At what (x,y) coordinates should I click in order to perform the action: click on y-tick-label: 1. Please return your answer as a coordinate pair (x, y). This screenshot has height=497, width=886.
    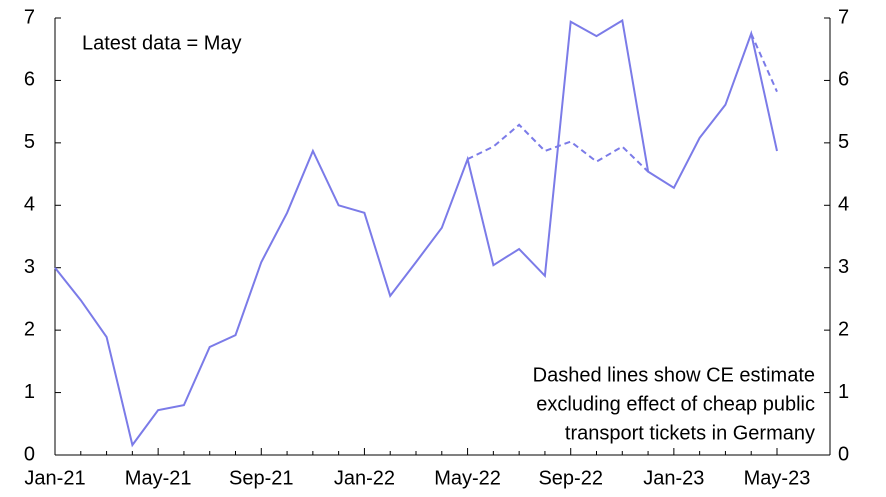
    Looking at the image, I should click on (29, 392).